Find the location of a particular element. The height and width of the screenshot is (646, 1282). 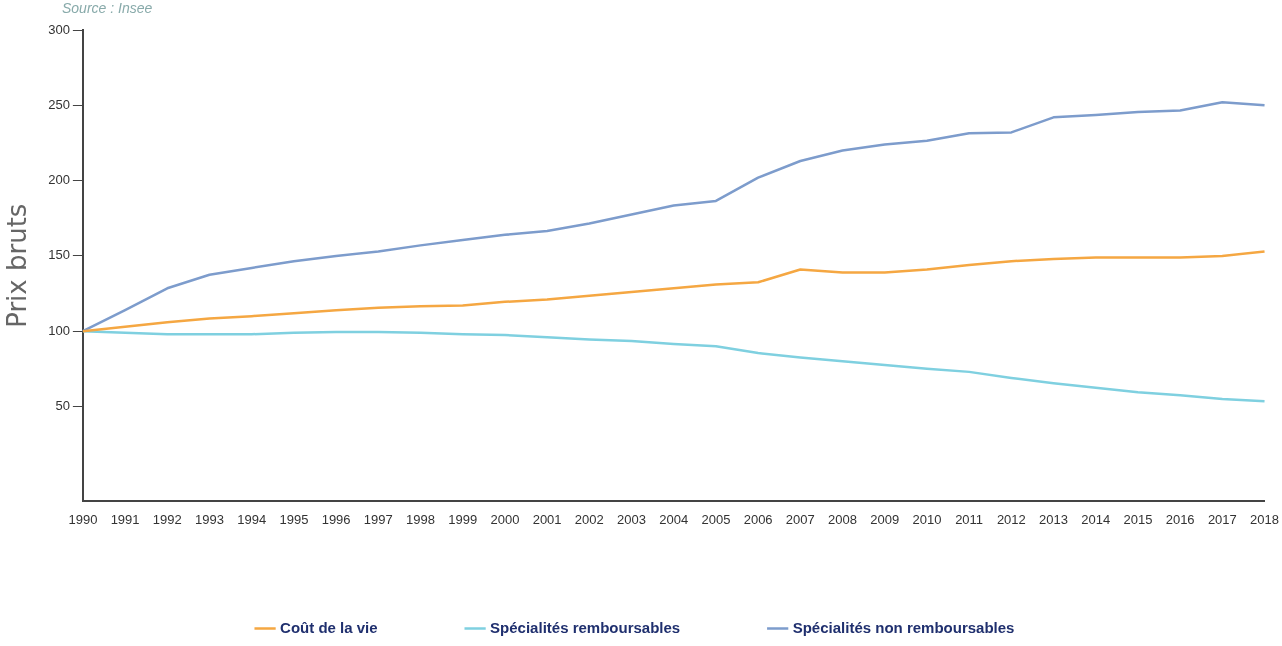

x-tick-label: 2016 is located at coordinates (1180, 519).